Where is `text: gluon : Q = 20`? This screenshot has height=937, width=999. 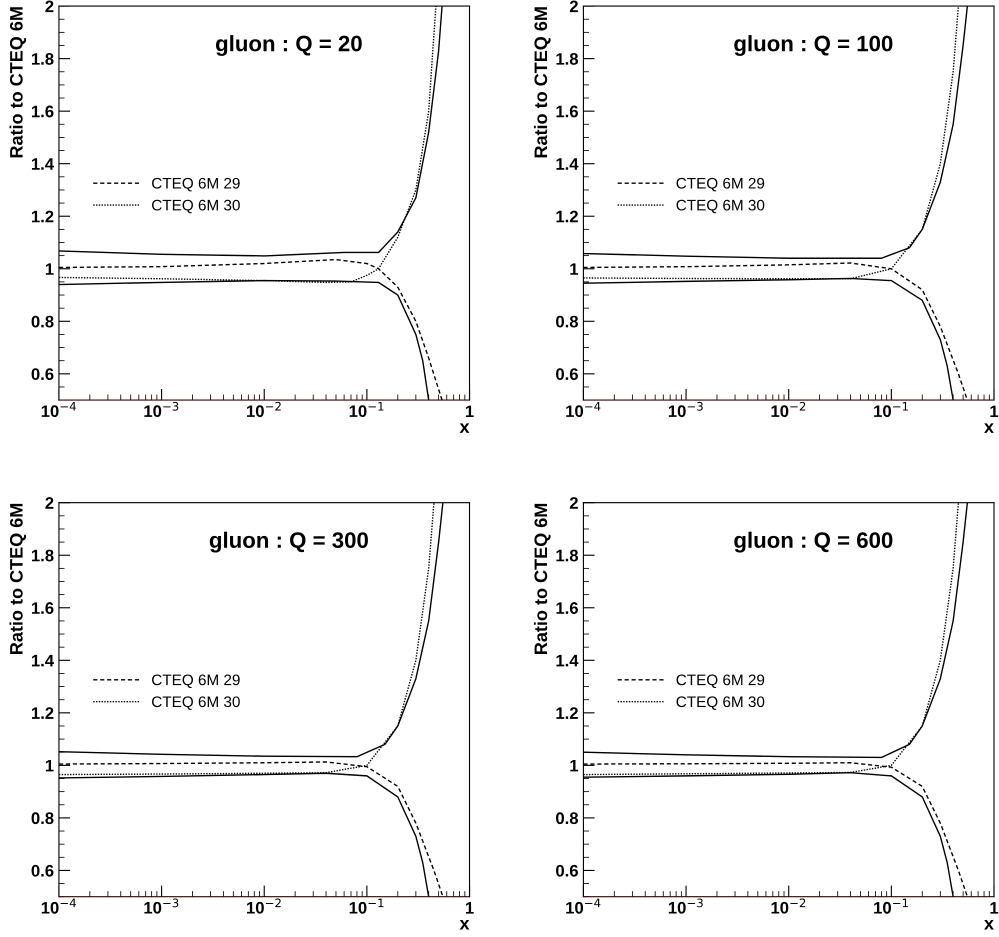 text: gluon : Q = 20 is located at coordinates (289, 45).